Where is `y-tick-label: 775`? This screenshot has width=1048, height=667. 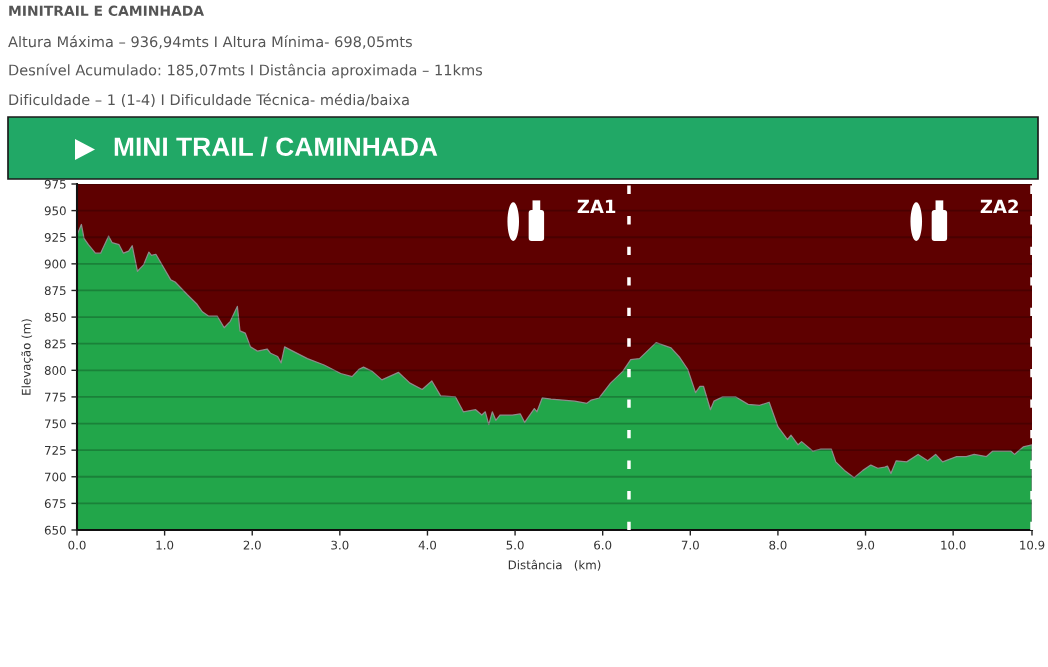 y-tick-label: 775 is located at coordinates (55, 397).